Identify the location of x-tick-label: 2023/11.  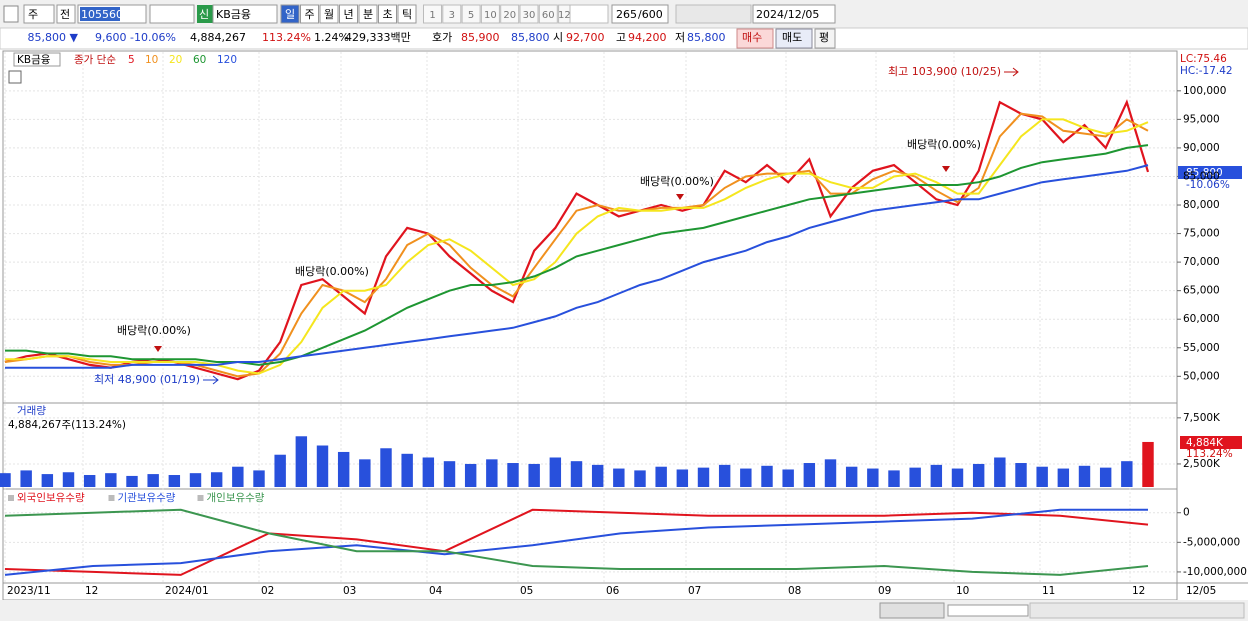
(29, 591).